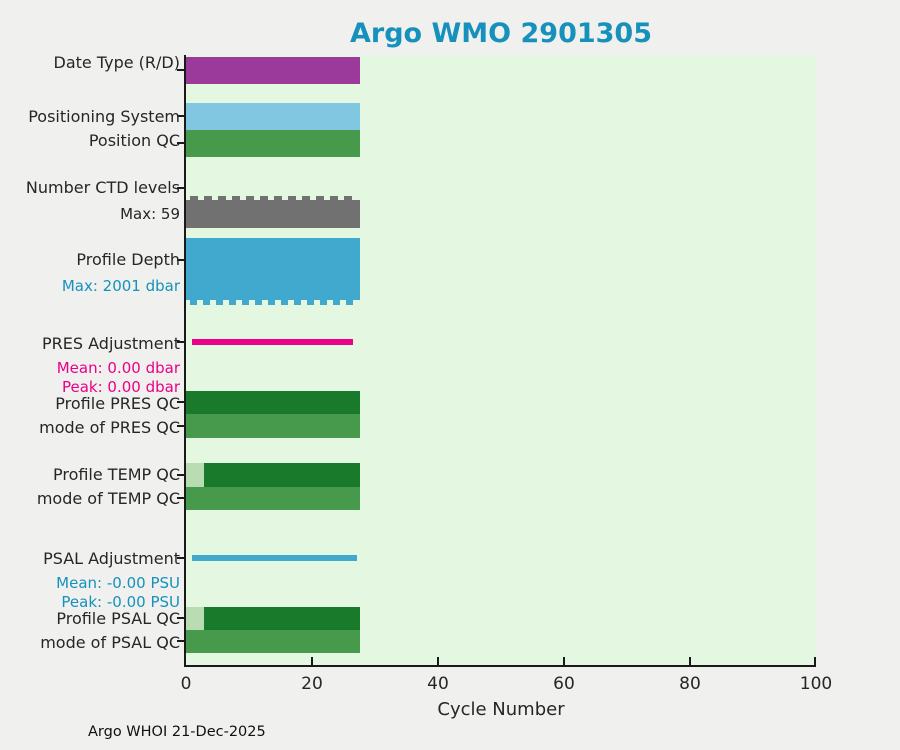 Image resolution: width=900 pixels, height=750 pixels. Describe the element at coordinates (195, 618) in the screenshot. I see `bar-profile-psal-qc-start` at that location.